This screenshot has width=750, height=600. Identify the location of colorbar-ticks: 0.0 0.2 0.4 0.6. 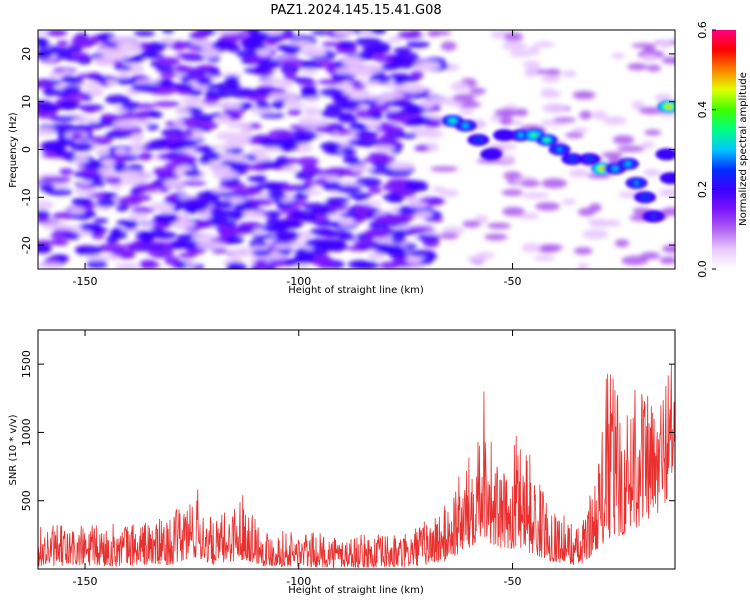
(706, 149).